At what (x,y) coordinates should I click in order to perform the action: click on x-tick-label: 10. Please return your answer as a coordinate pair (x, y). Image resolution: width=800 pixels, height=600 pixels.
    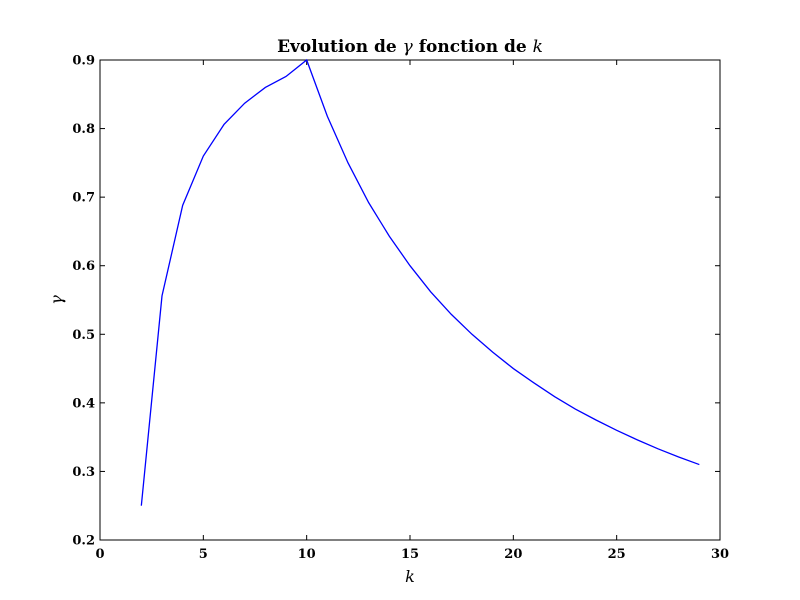
    Looking at the image, I should click on (307, 554).